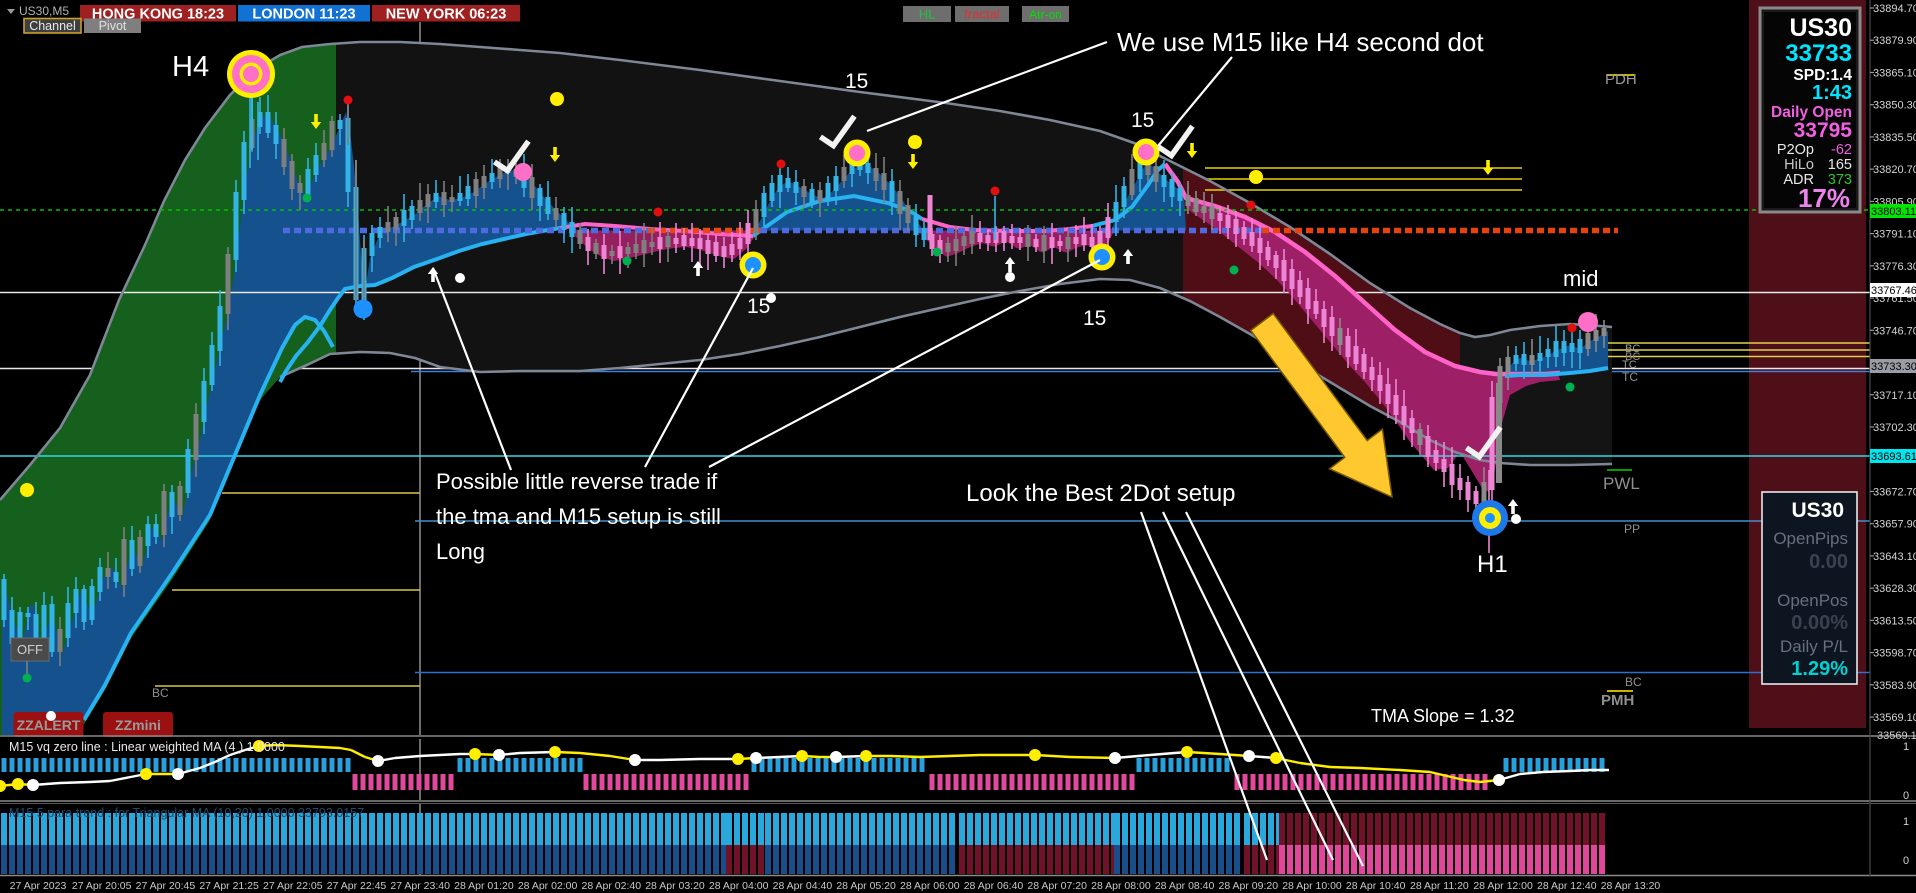  Describe the element at coordinates (1185, 886) in the screenshot. I see `svg-text: 28 Apr 08:40` at that location.